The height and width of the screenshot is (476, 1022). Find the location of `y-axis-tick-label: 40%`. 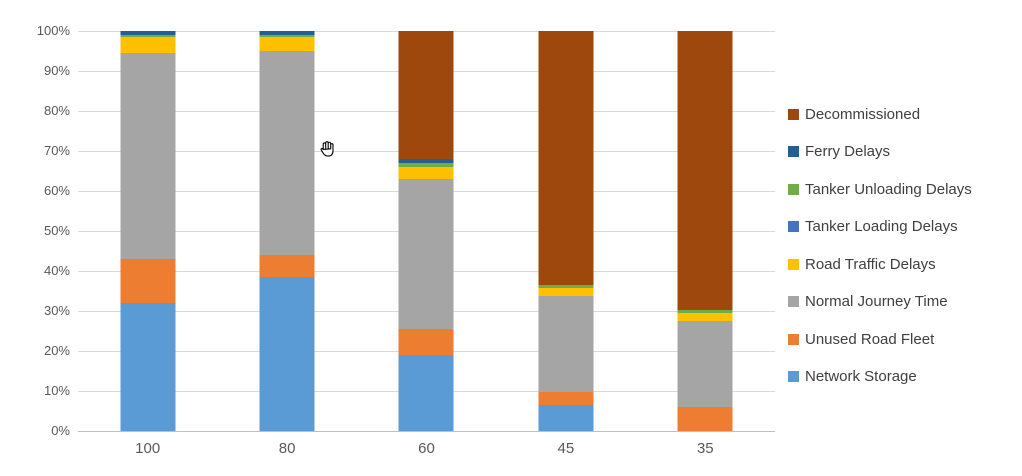

y-axis-tick-label: 40% is located at coordinates (56, 270).